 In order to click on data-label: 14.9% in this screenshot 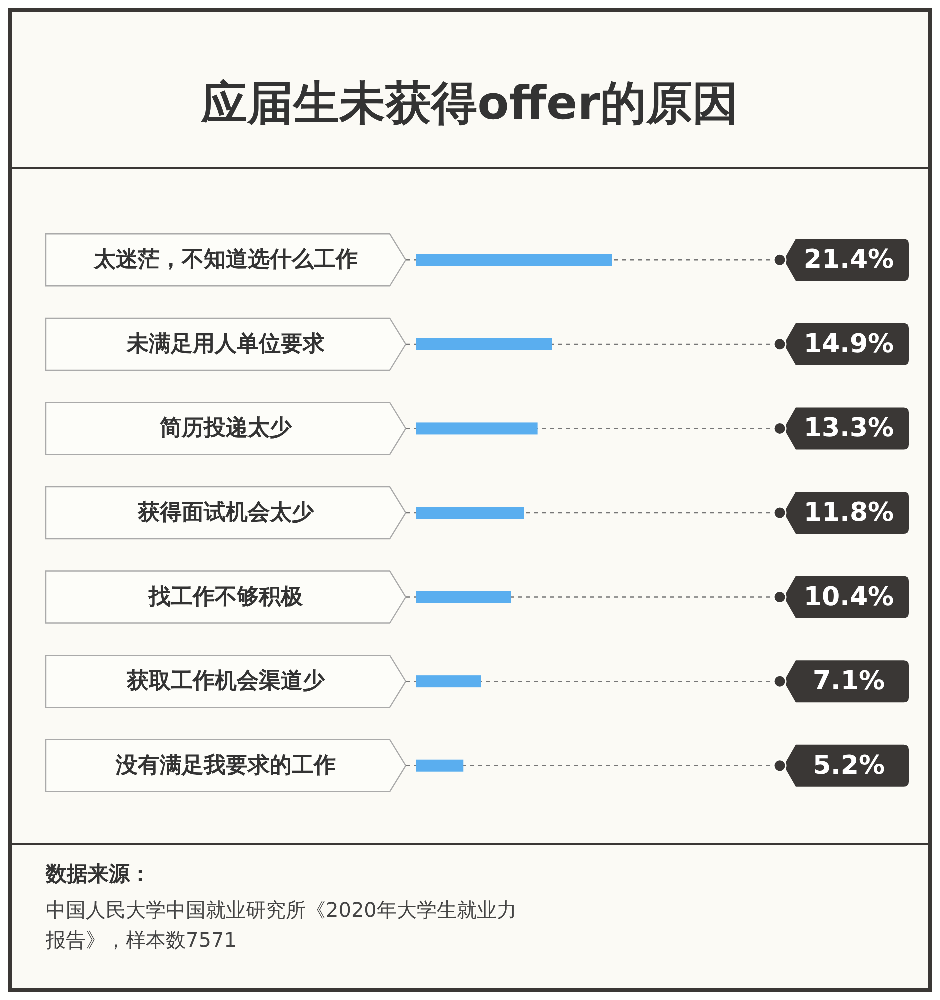, I will do `click(849, 344)`.